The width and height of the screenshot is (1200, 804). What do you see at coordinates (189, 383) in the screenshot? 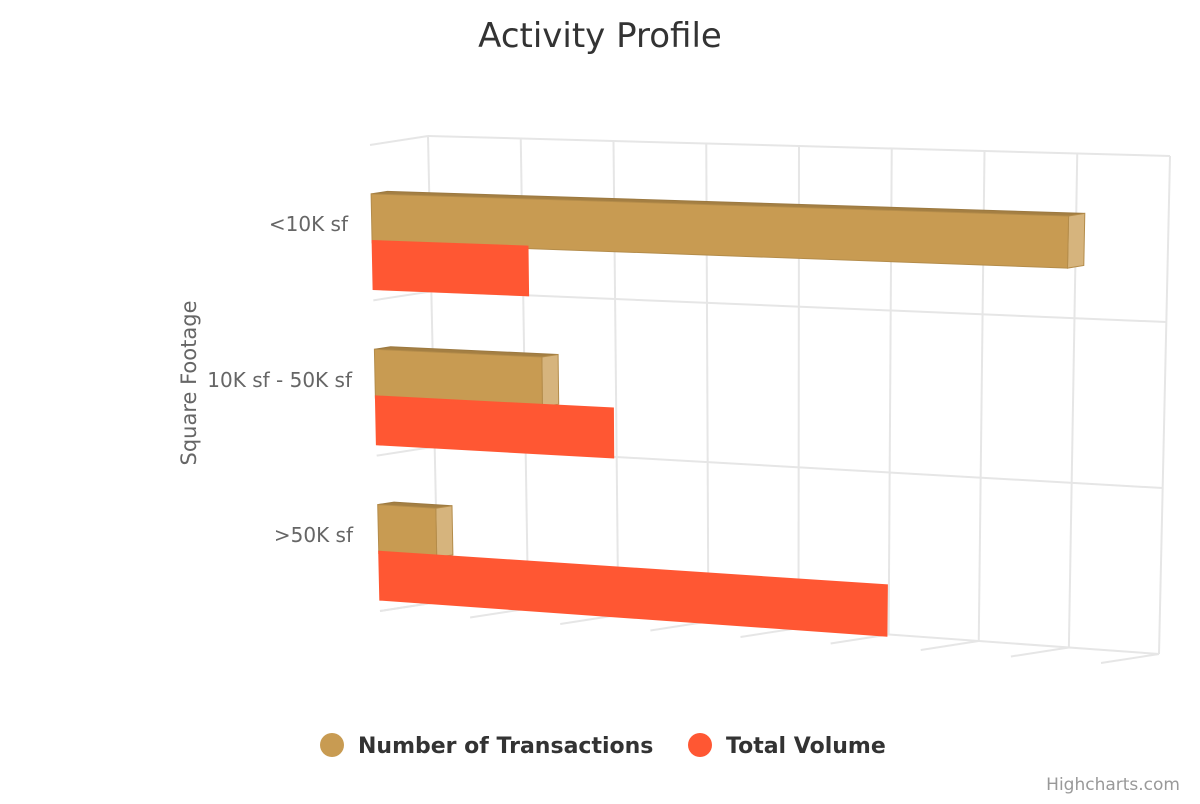
I see `y-axis-title: Square Footage` at bounding box center [189, 383].